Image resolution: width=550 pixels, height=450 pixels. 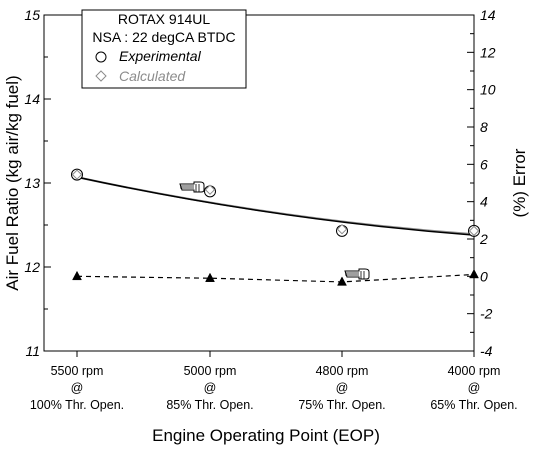 What do you see at coordinates (484, 202) in the screenshot?
I see `right-tick-label: 4` at bounding box center [484, 202].